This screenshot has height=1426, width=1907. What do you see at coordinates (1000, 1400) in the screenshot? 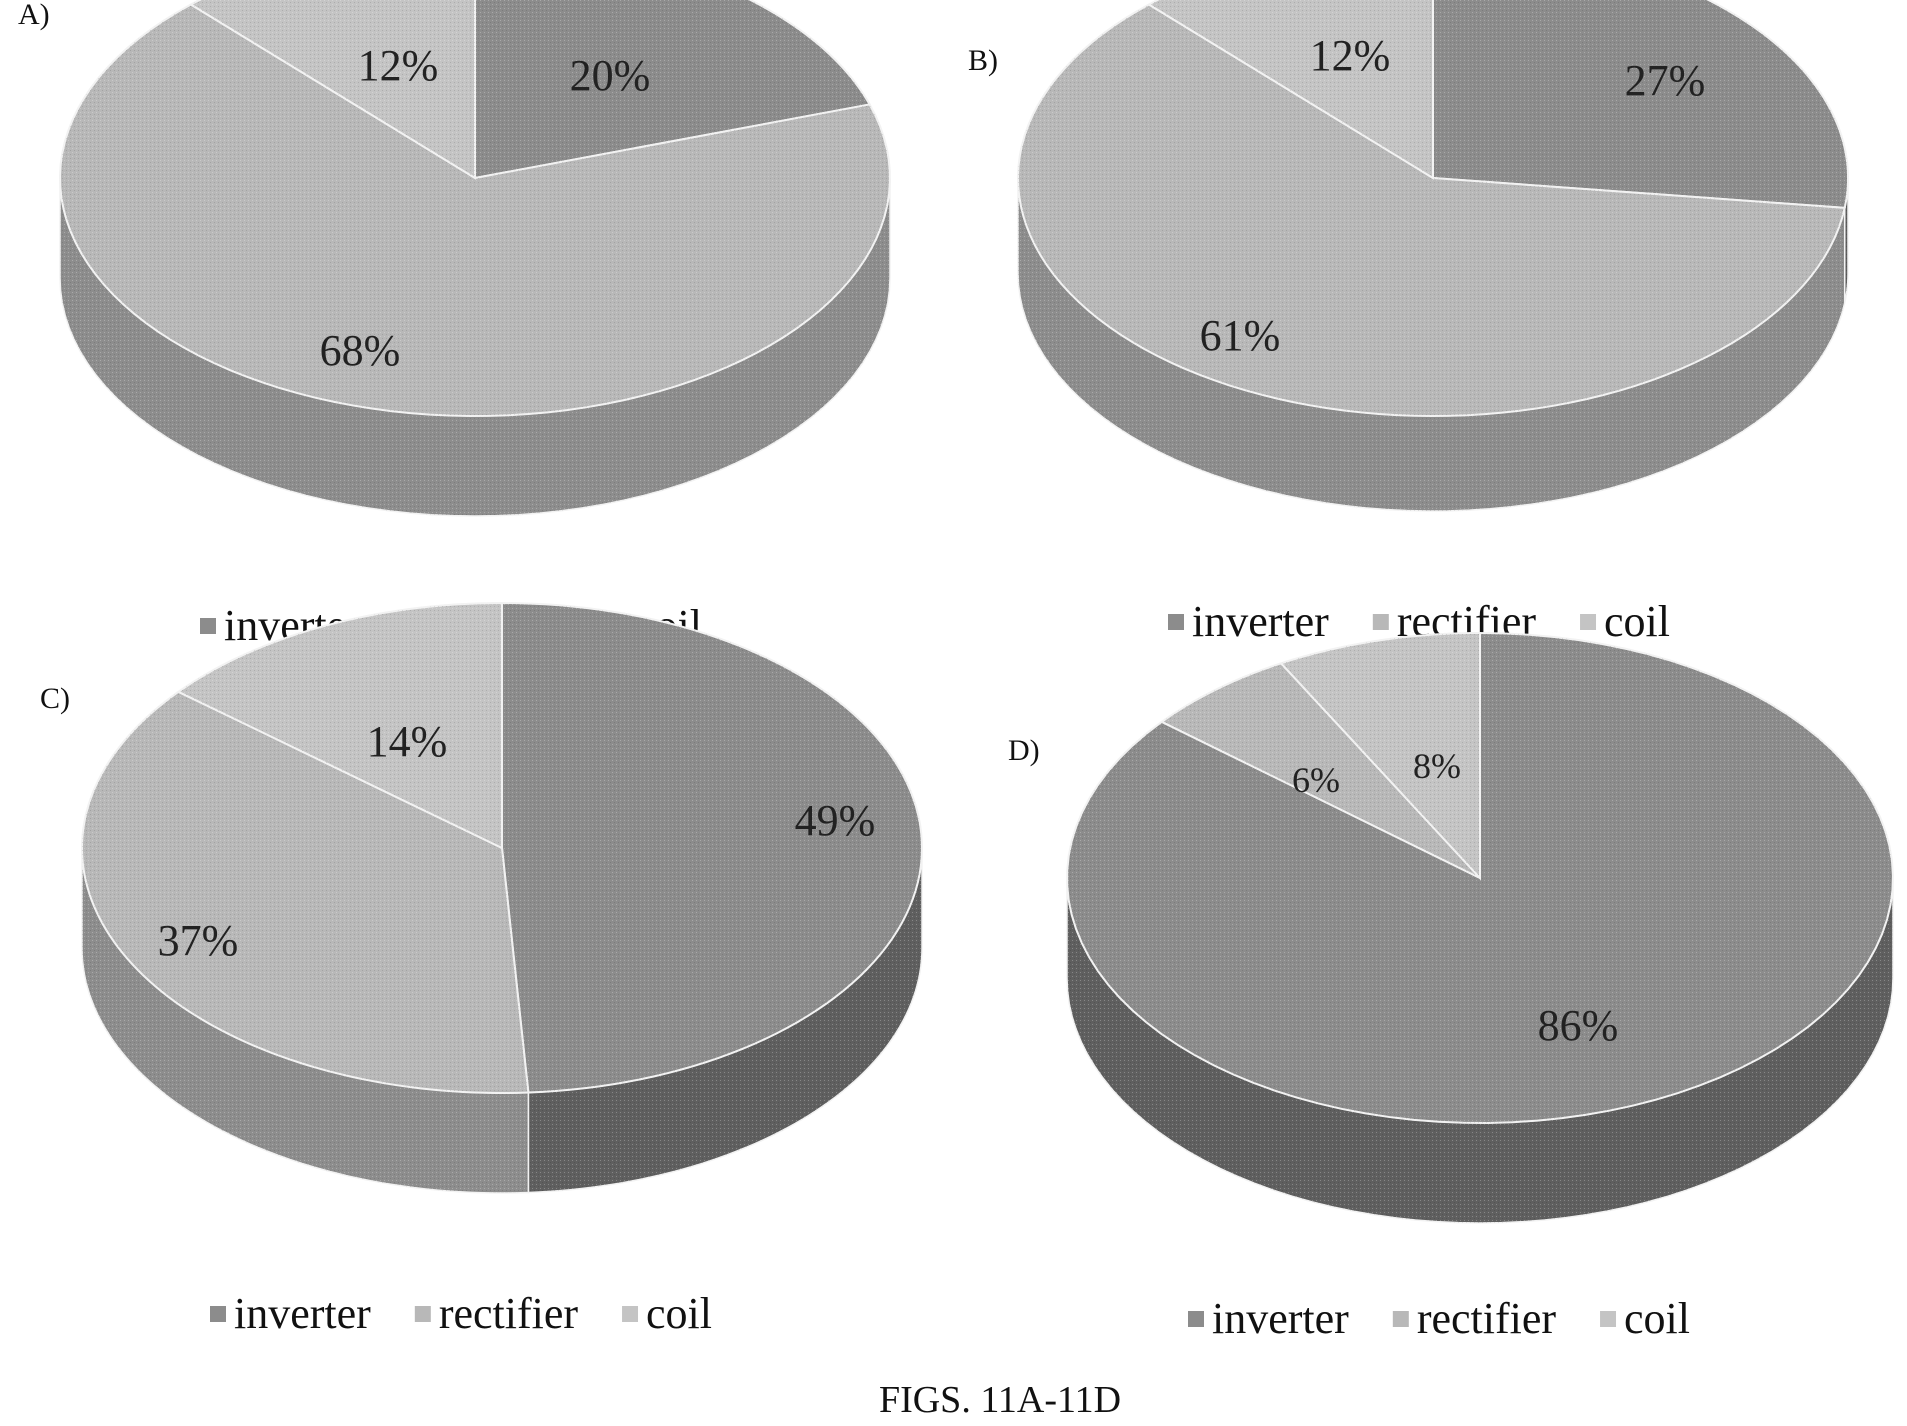
I see `figure-caption: FIGS. 11A-11D` at bounding box center [1000, 1400].